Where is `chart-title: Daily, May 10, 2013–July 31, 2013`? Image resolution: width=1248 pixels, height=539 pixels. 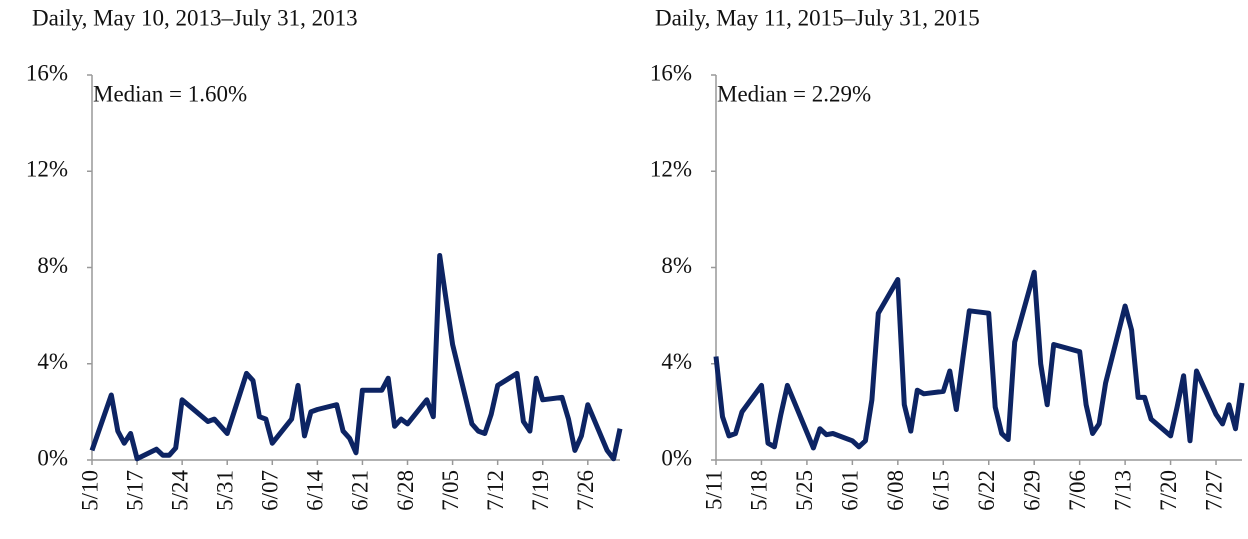 chart-title: Daily, May 10, 2013–July 31, 2013 is located at coordinates (195, 17).